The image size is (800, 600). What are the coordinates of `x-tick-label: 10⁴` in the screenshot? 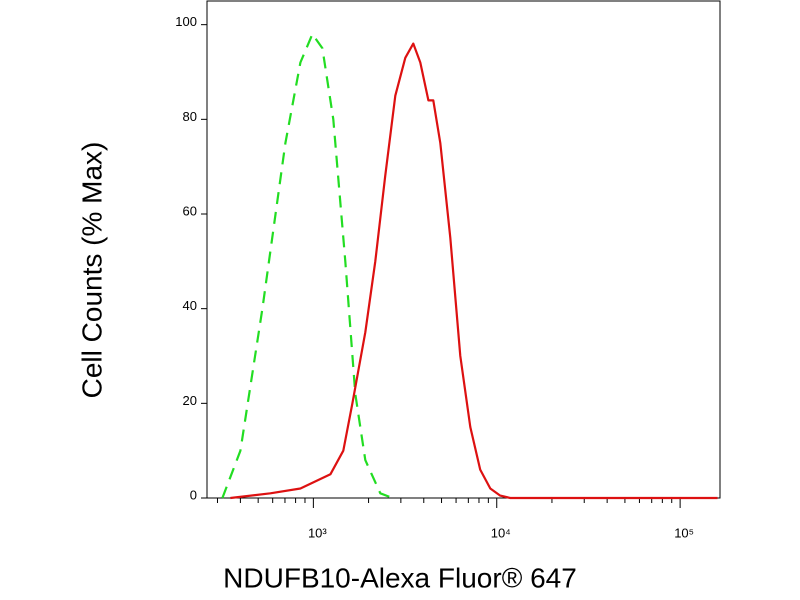 It's located at (501, 532).